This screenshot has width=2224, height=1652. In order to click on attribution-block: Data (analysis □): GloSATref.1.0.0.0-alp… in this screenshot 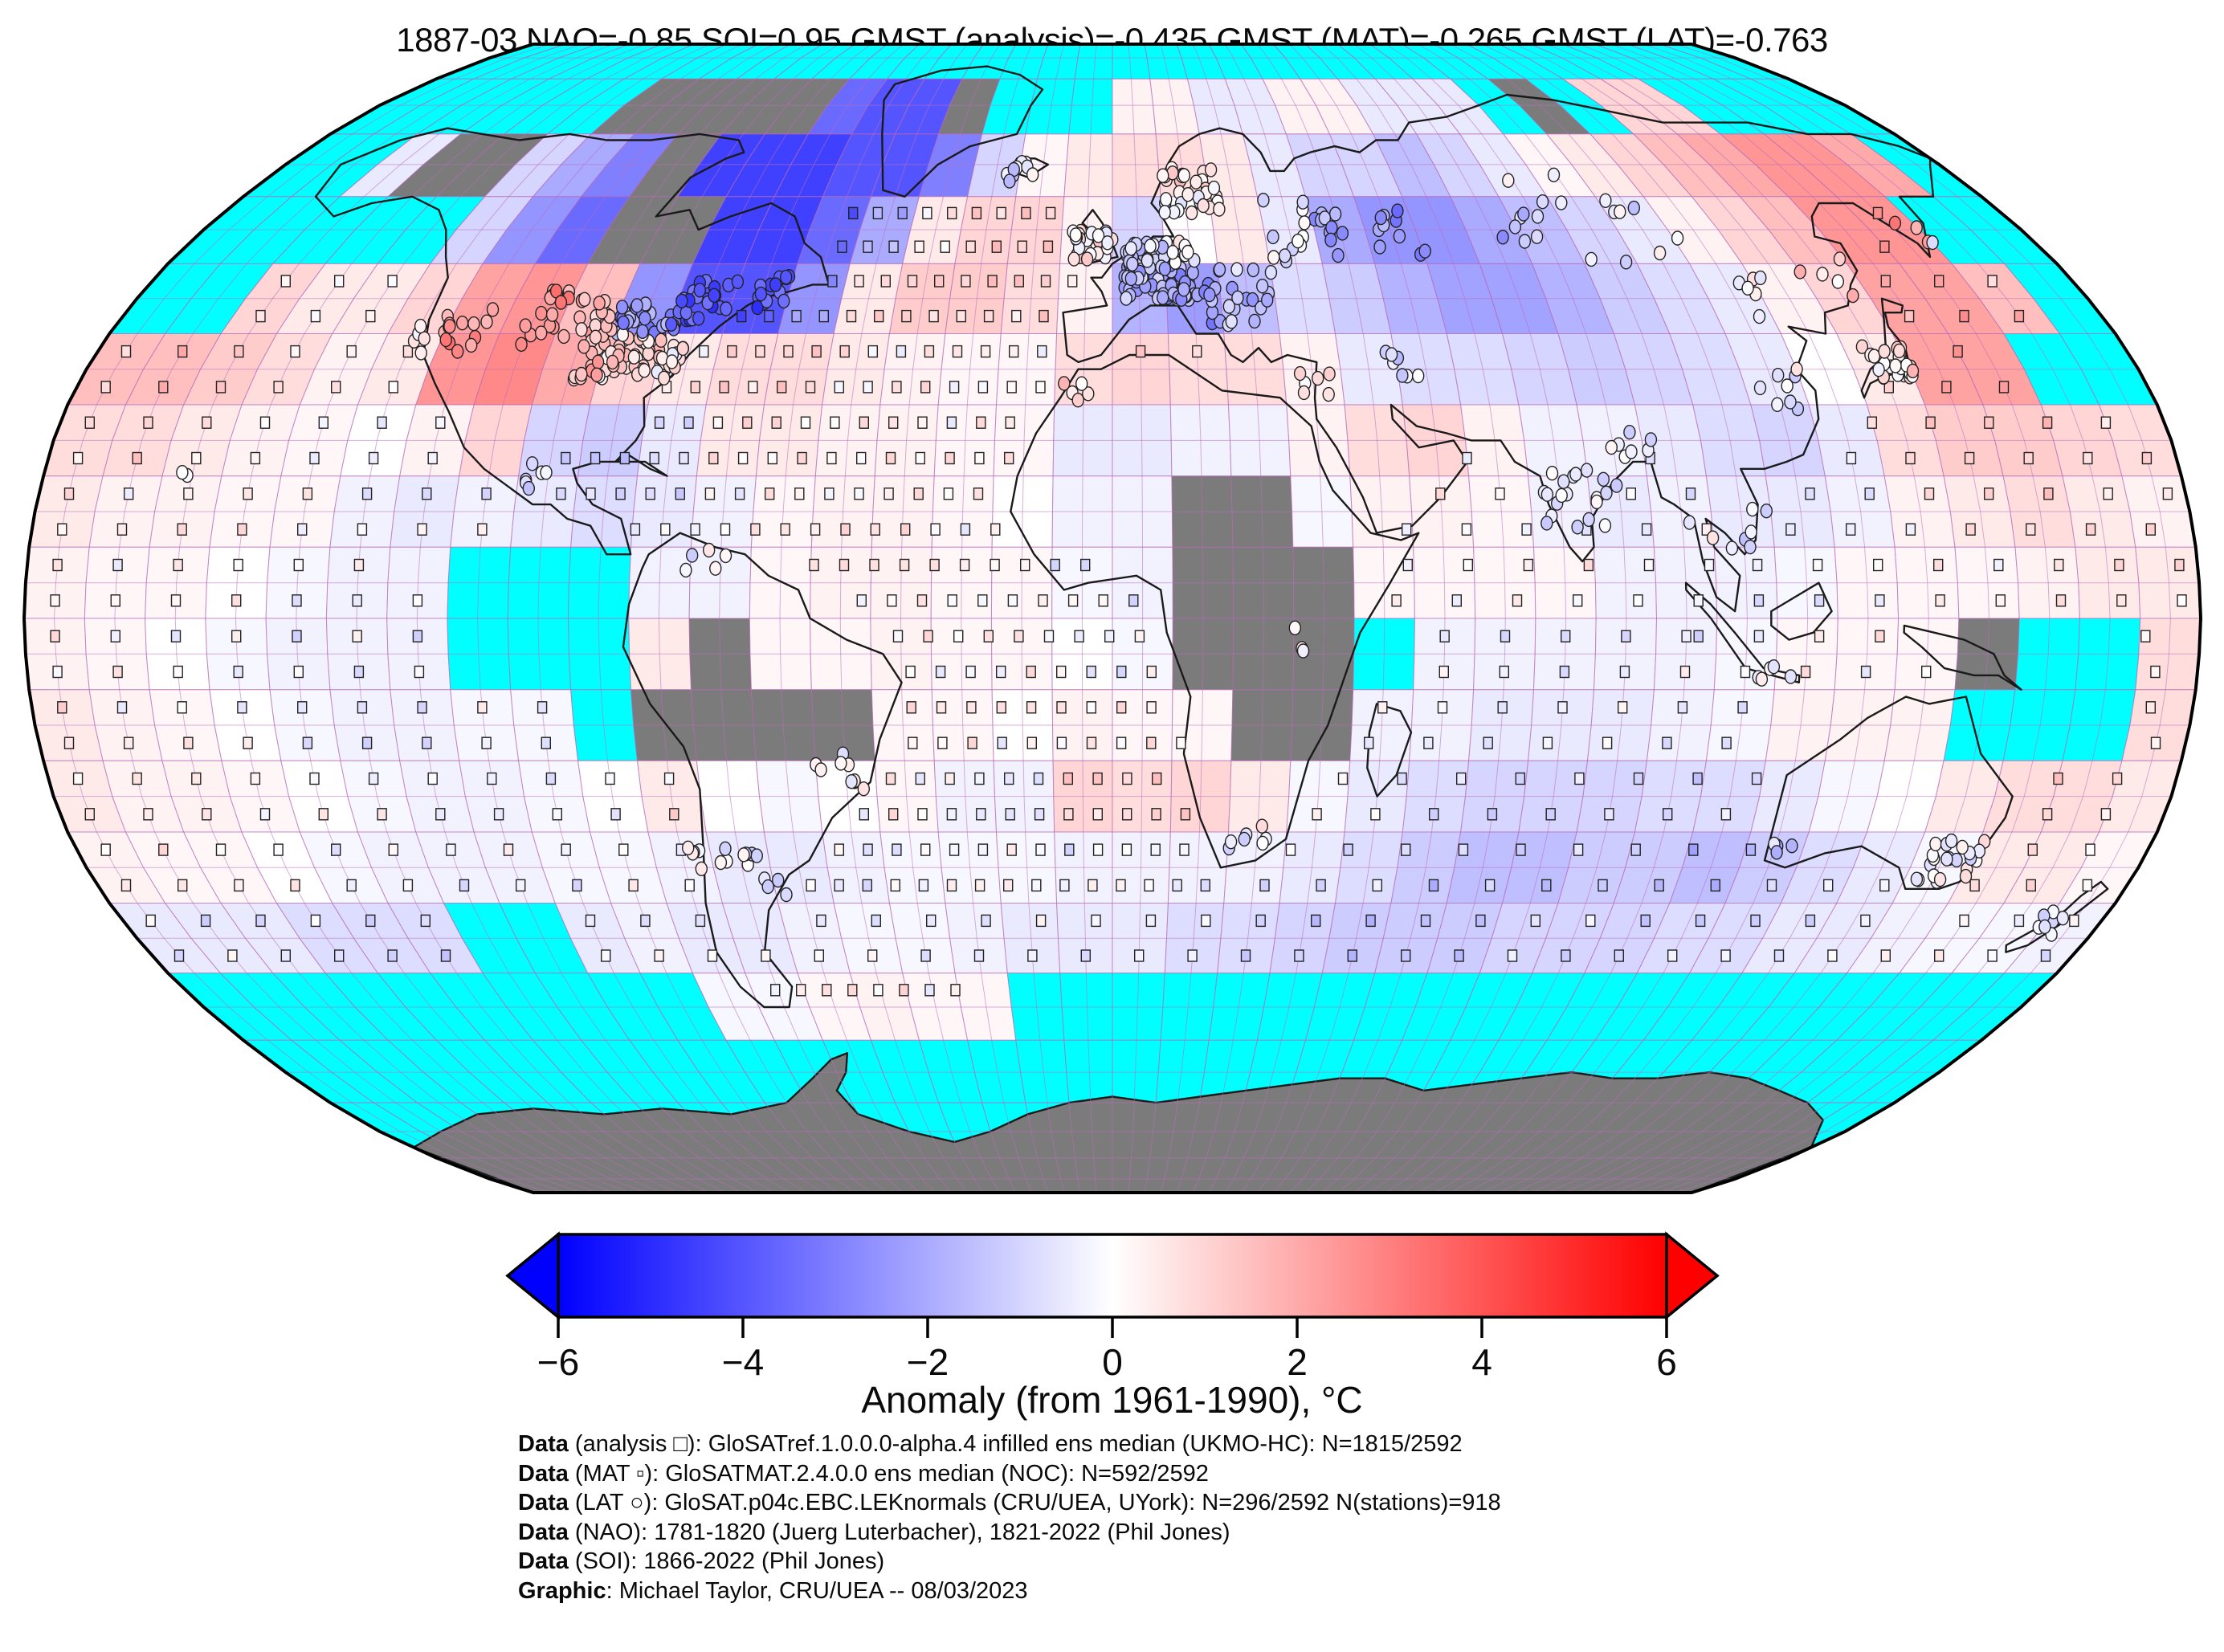, I will do `click(1009, 1517)`.